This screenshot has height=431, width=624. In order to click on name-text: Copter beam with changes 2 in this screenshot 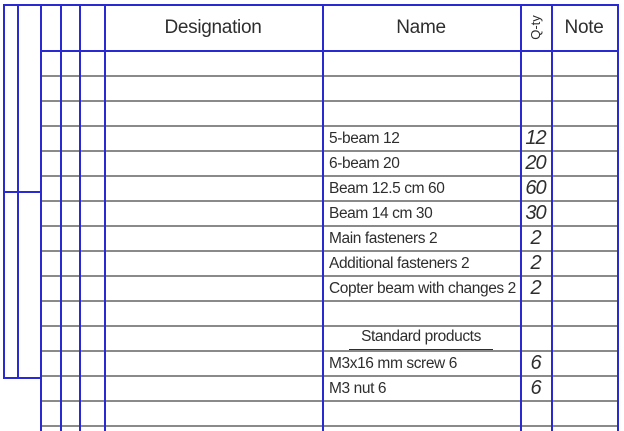, I will do `click(422, 288)`.